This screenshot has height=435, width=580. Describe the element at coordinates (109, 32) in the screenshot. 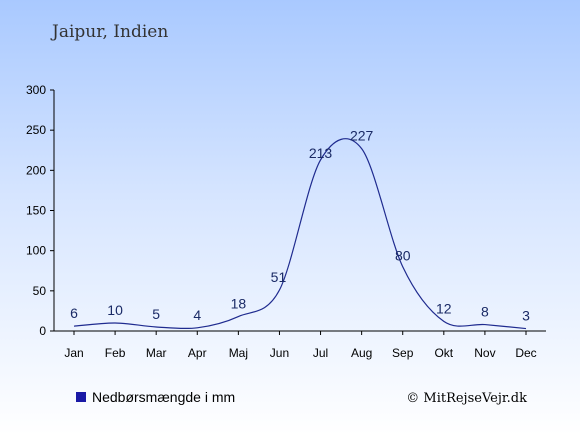

I see `chart-title: Jaipur, Indien` at that location.